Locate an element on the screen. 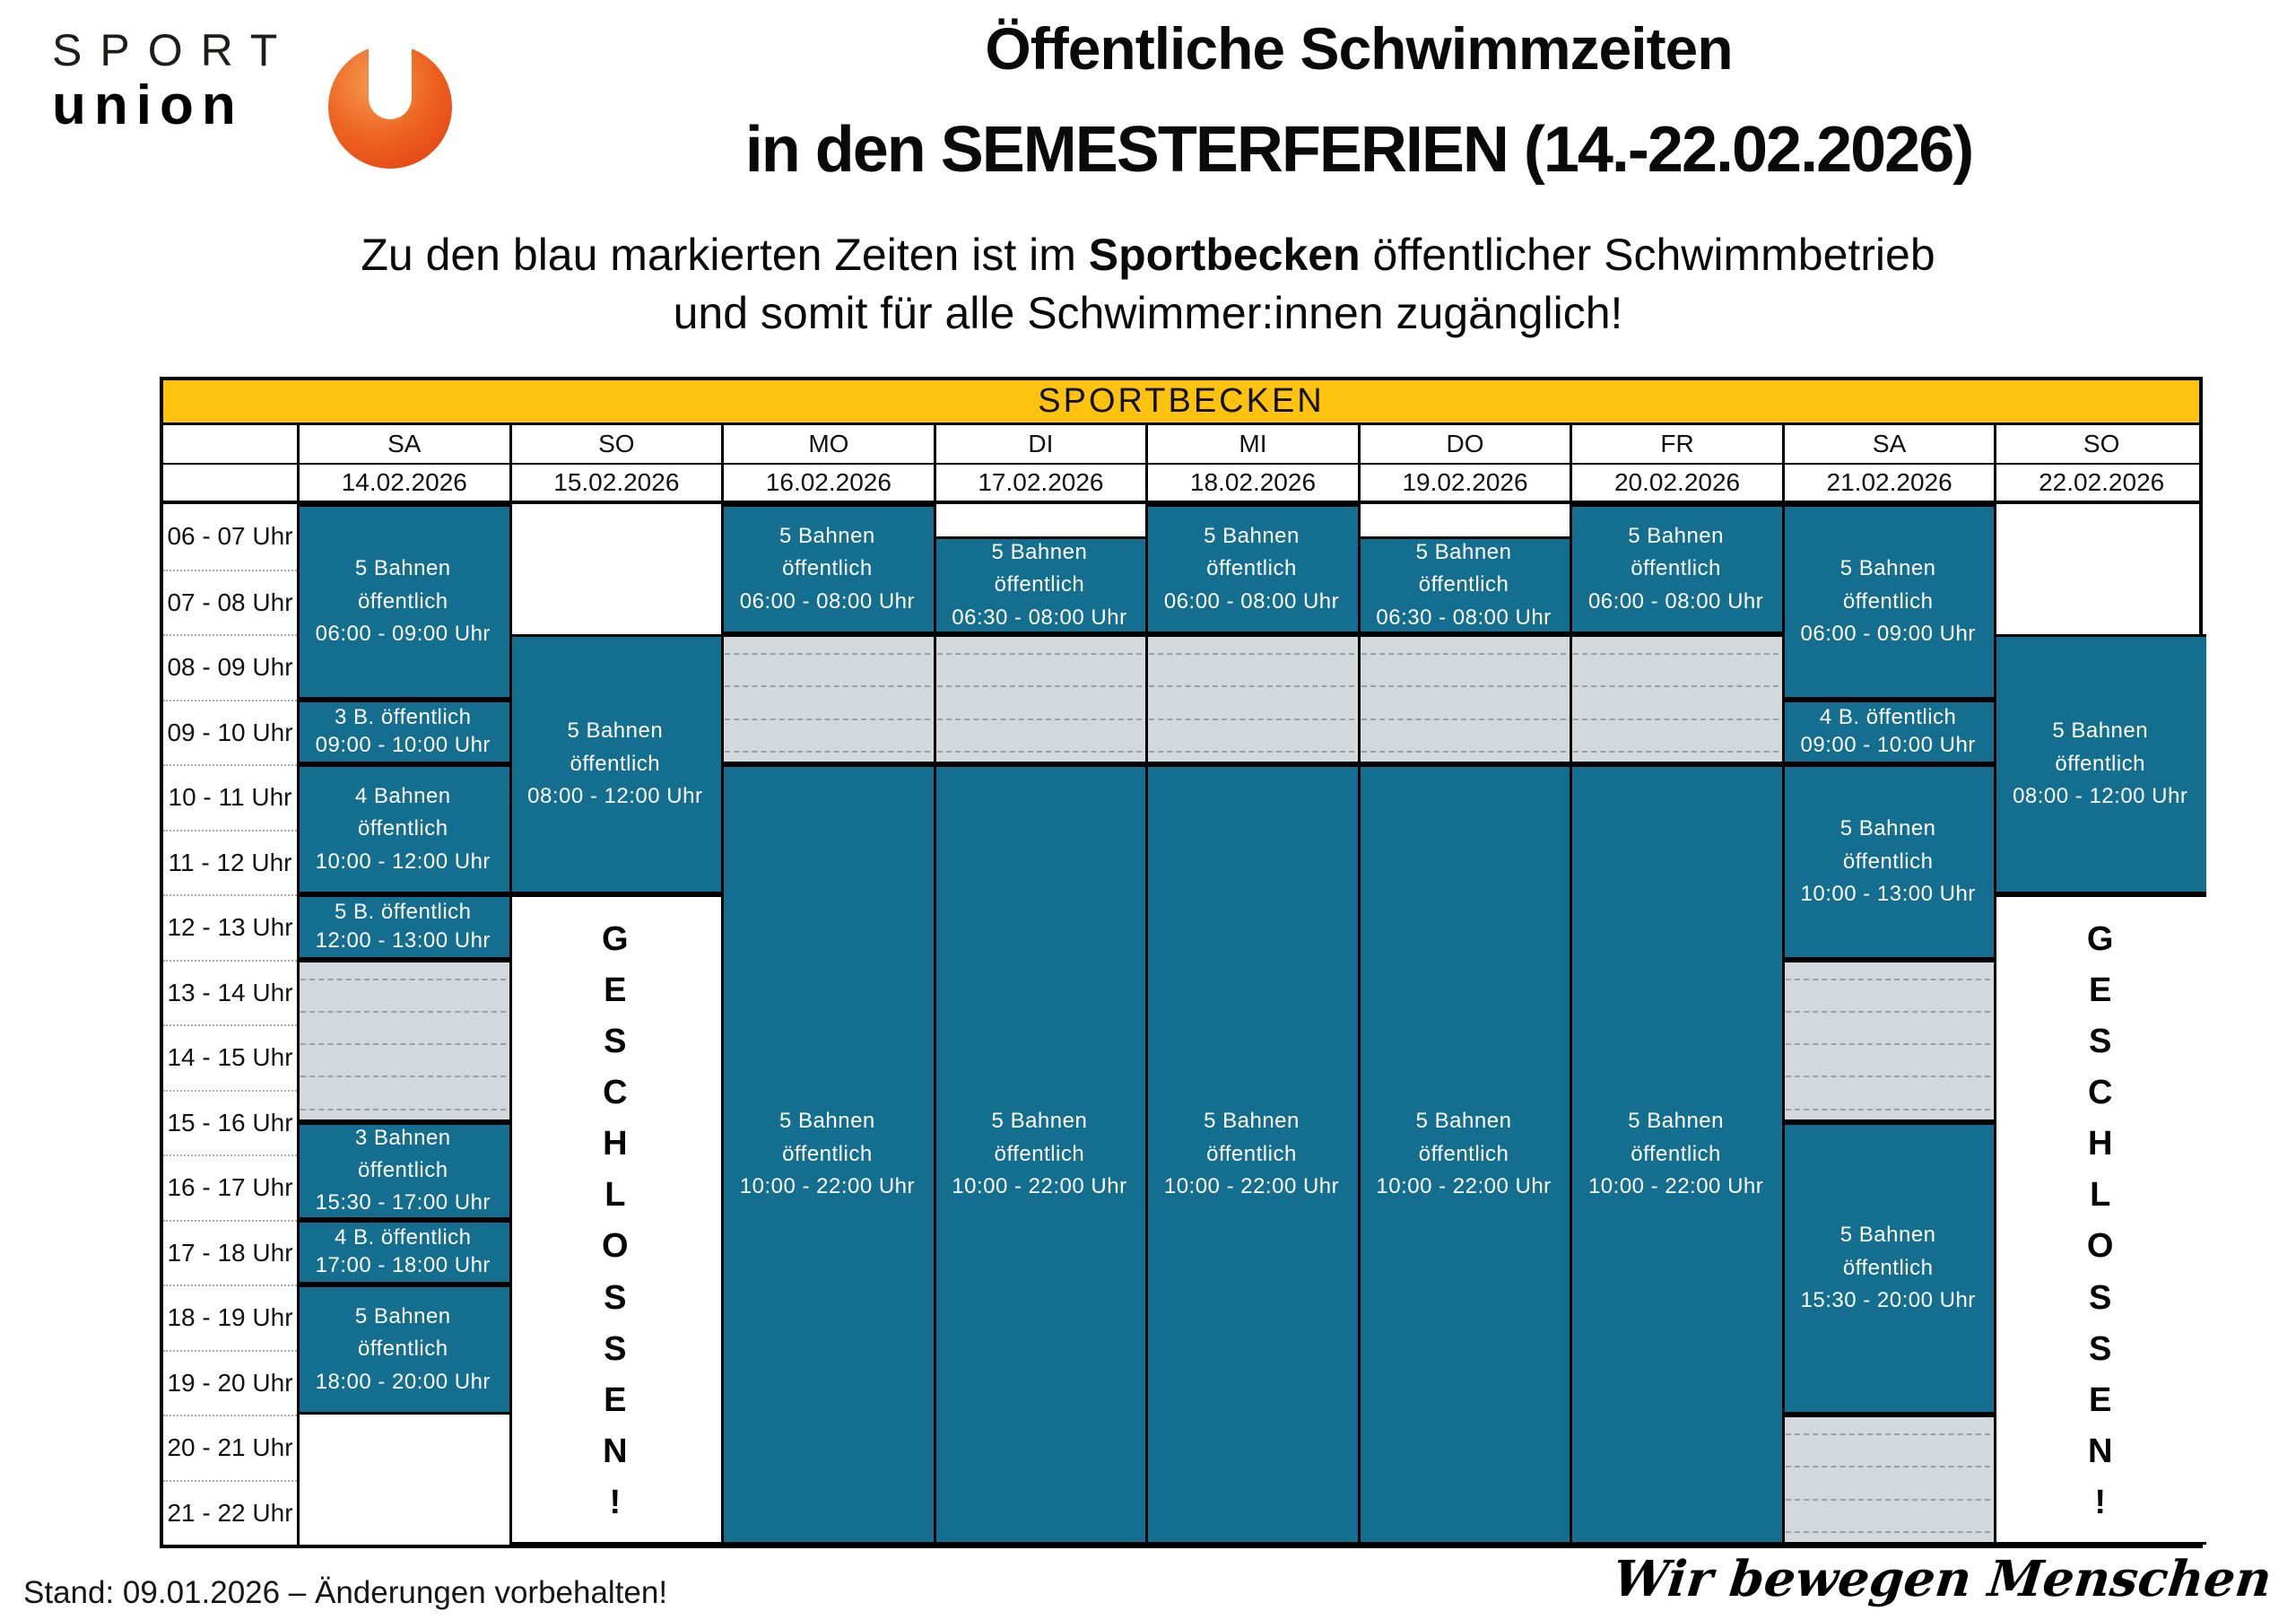 This screenshot has height=1620, width=2296. time-label: 14 - 15 Uhr is located at coordinates (230, 1057).